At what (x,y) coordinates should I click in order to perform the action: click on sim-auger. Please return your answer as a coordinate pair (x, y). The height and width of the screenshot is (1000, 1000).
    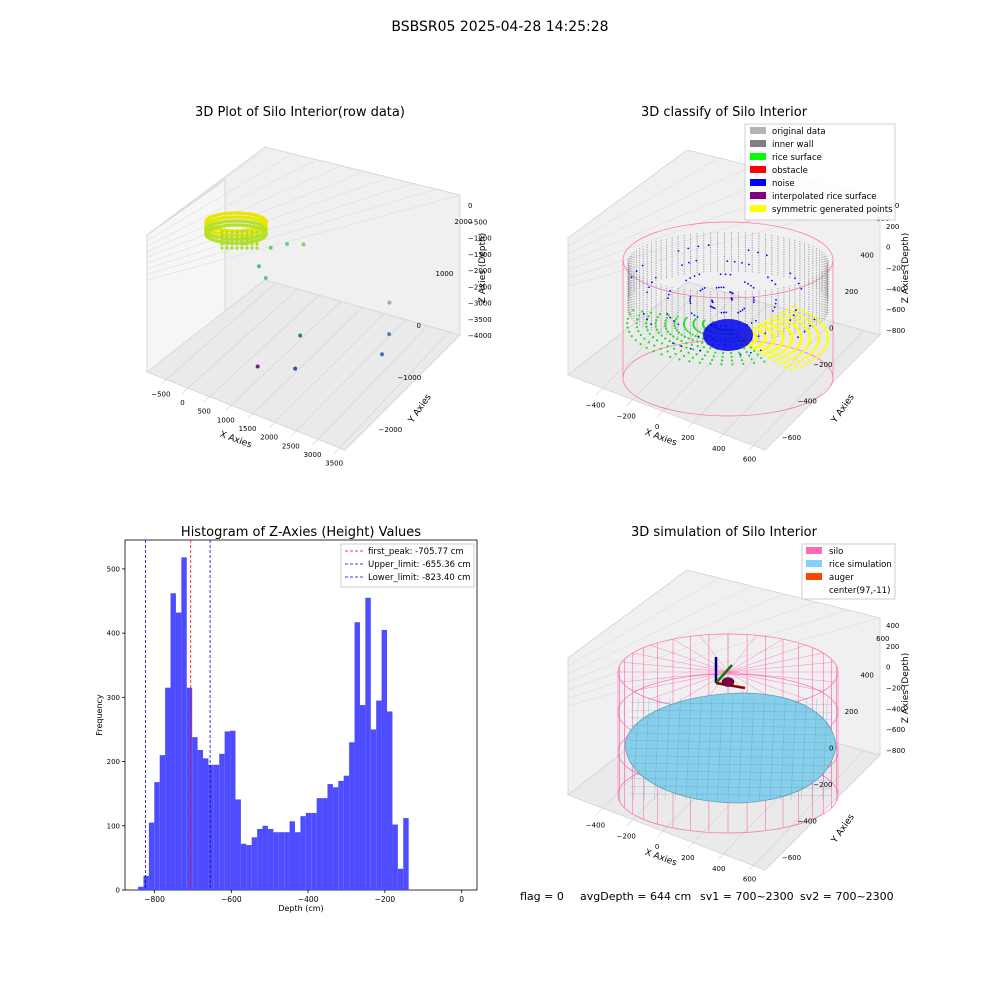
    Looking at the image, I should click on (730, 673).